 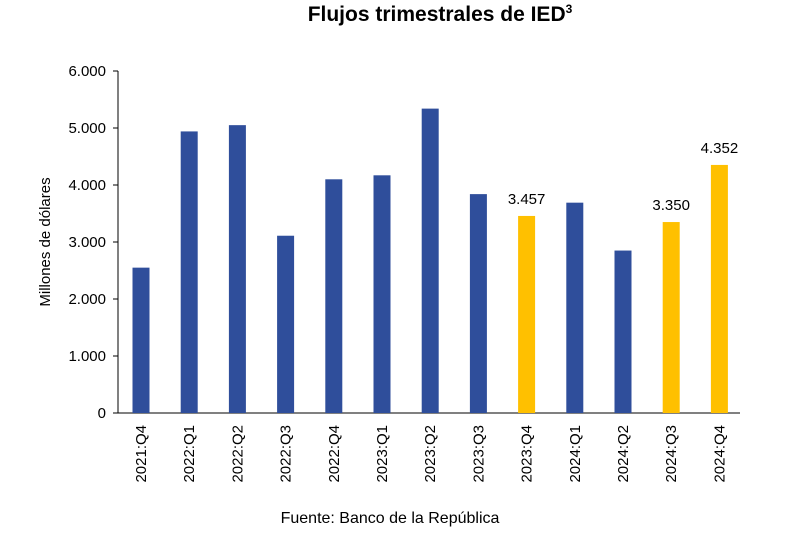 I want to click on data-label: 3.350, so click(x=671, y=205).